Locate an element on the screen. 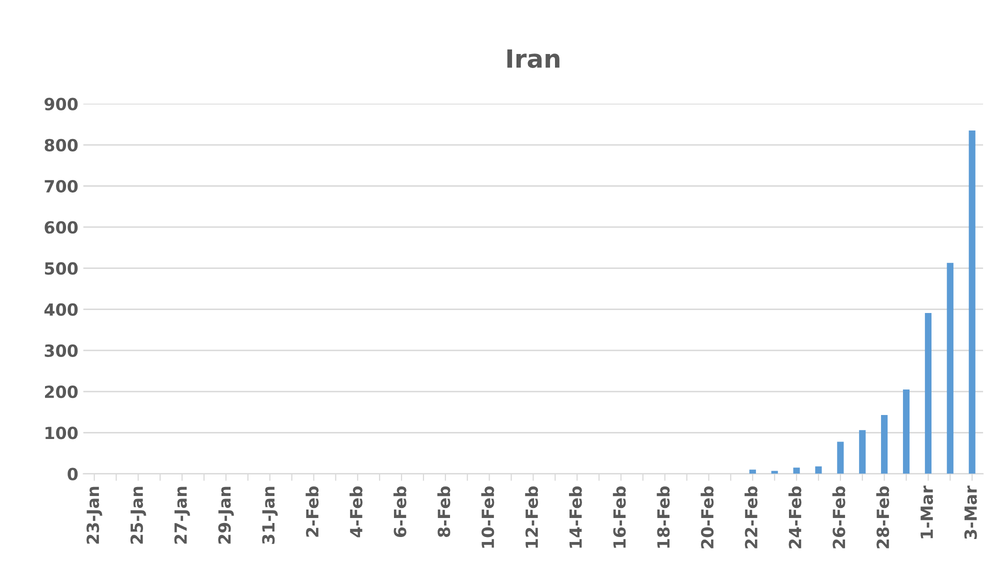  y-tick-label: 800 is located at coordinates (61, 145).